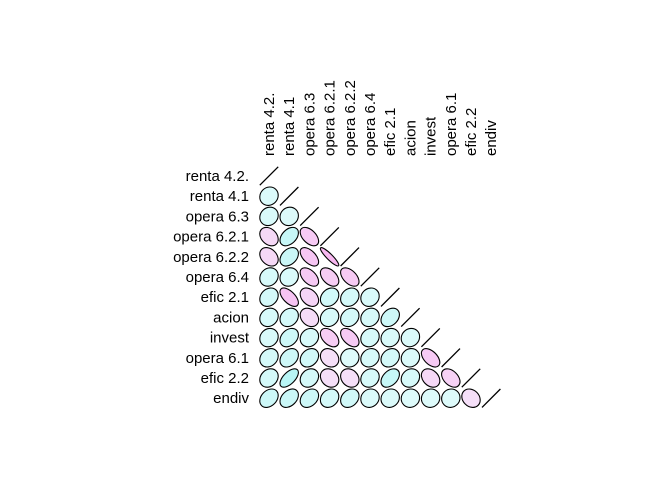  Describe the element at coordinates (451, 124) in the screenshot. I see `column-label: opera 6.1` at that location.